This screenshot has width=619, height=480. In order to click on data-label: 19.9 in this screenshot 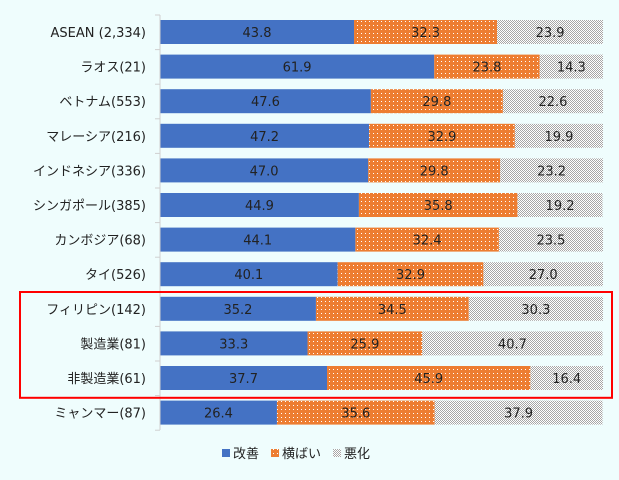, I will do `click(558, 137)`.